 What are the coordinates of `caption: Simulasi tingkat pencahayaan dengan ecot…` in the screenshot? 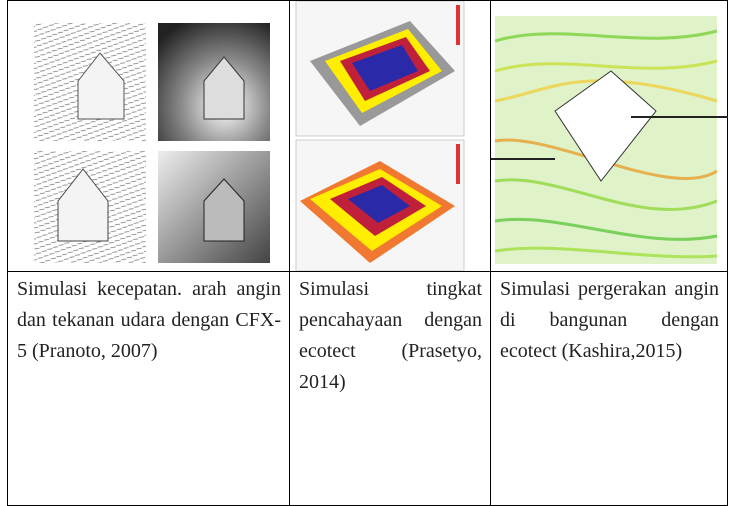 It's located at (390, 388).